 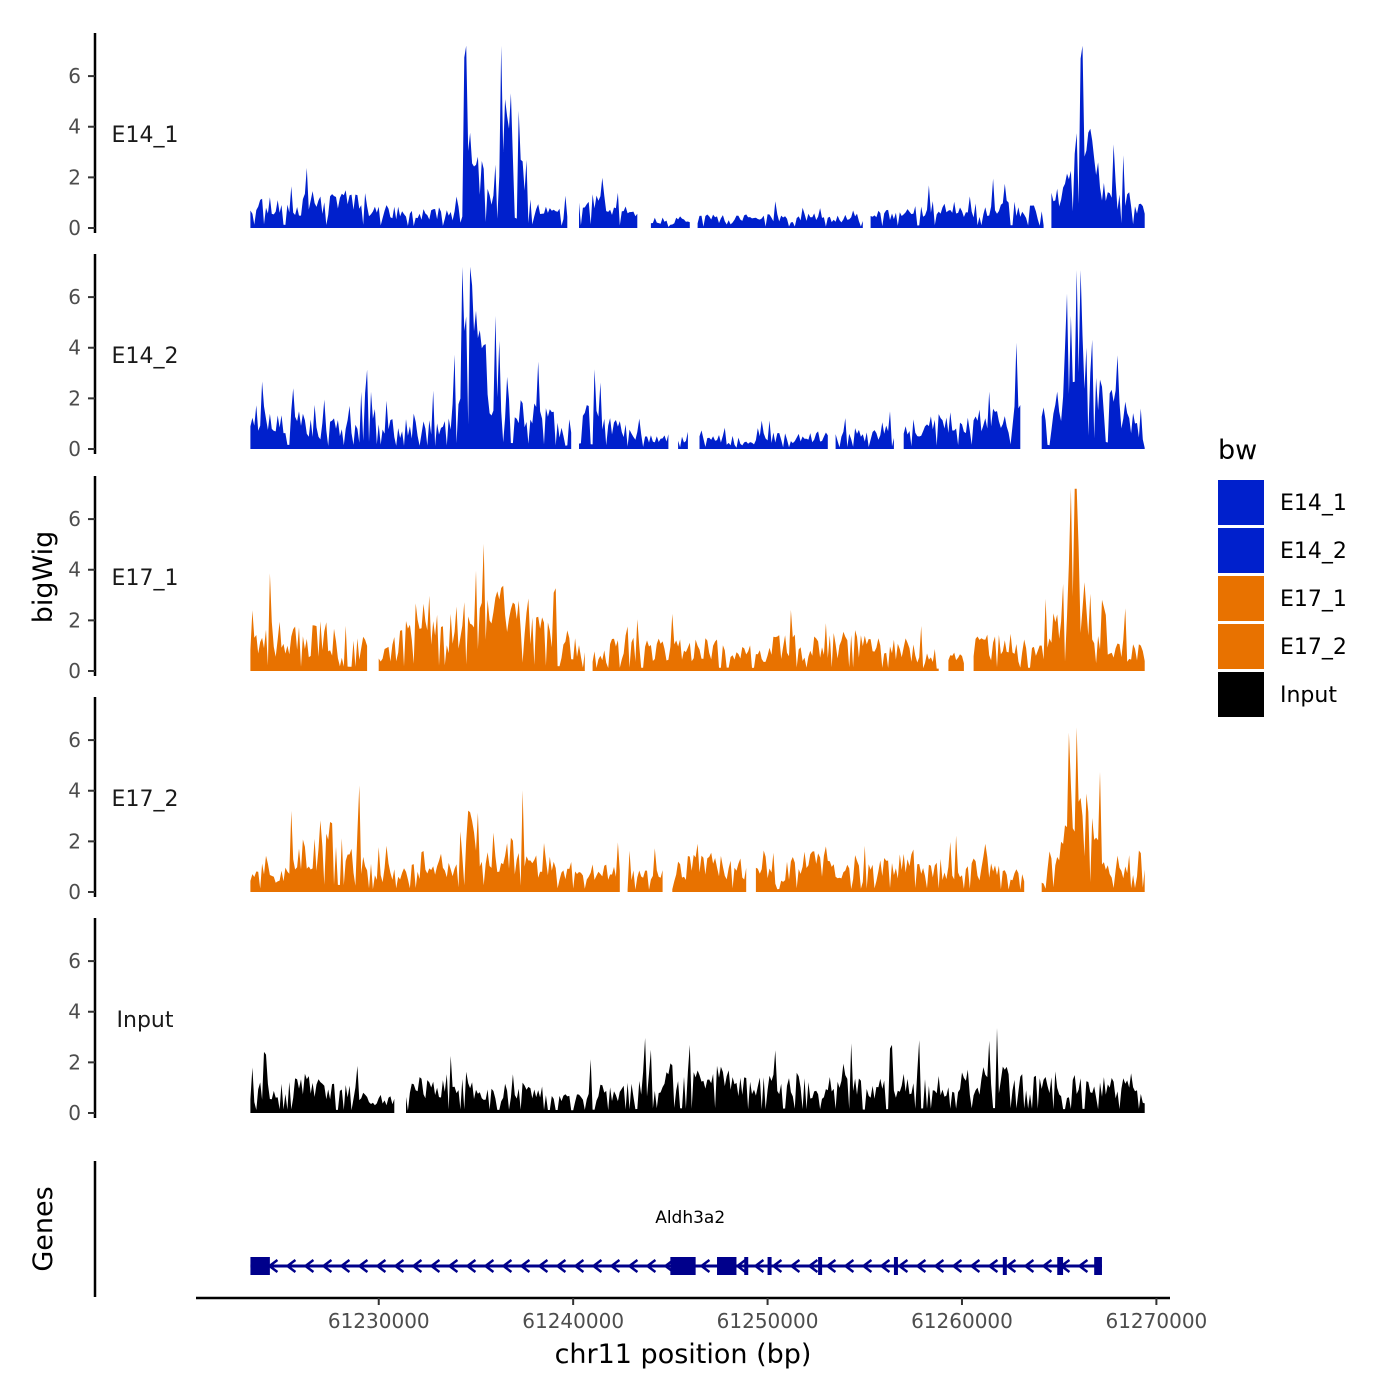 I want to click on y-axis-title: bigWig, so click(x=43, y=577).